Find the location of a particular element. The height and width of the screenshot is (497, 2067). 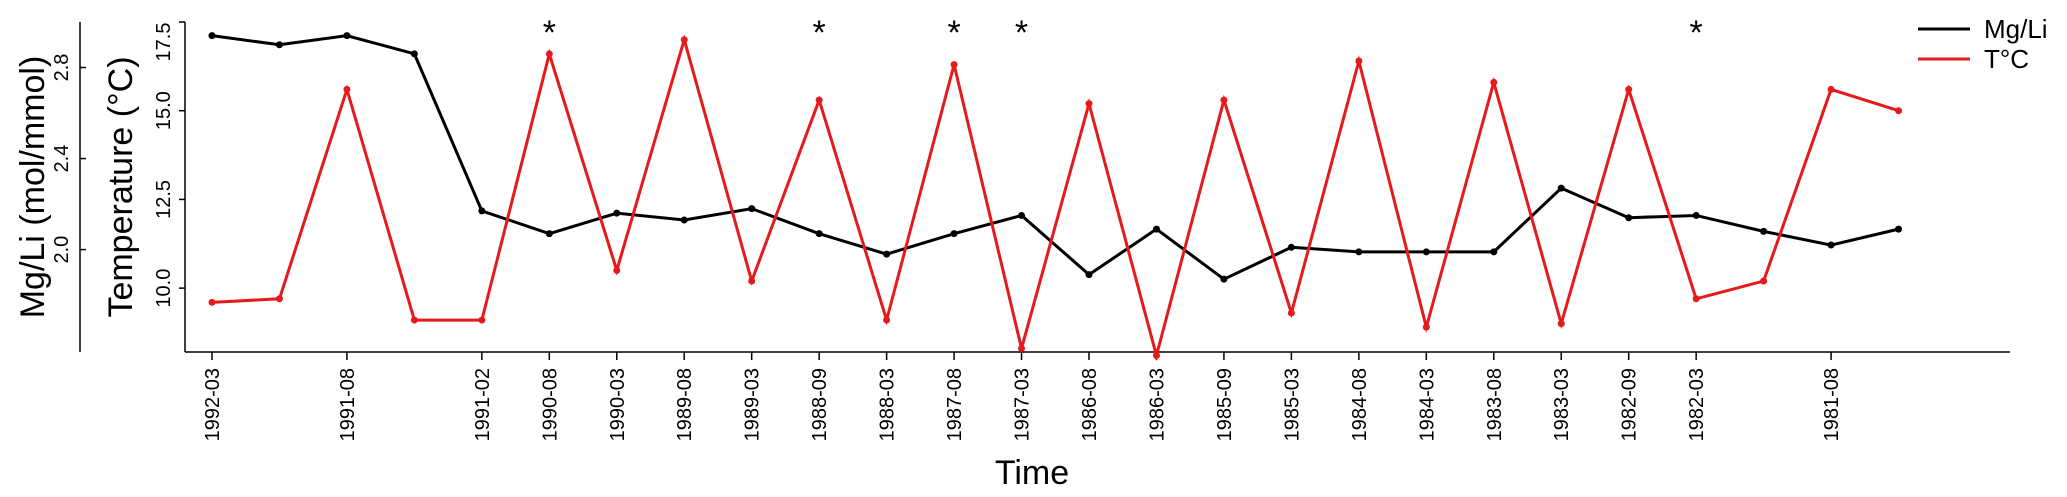

x-tick-label: 1984-03 is located at coordinates (1427, 404).